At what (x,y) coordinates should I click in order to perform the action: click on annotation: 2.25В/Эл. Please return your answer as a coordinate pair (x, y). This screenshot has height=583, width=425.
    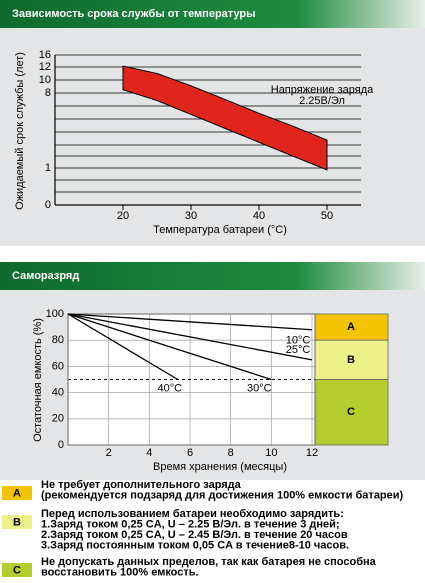
    Looking at the image, I should click on (322, 101).